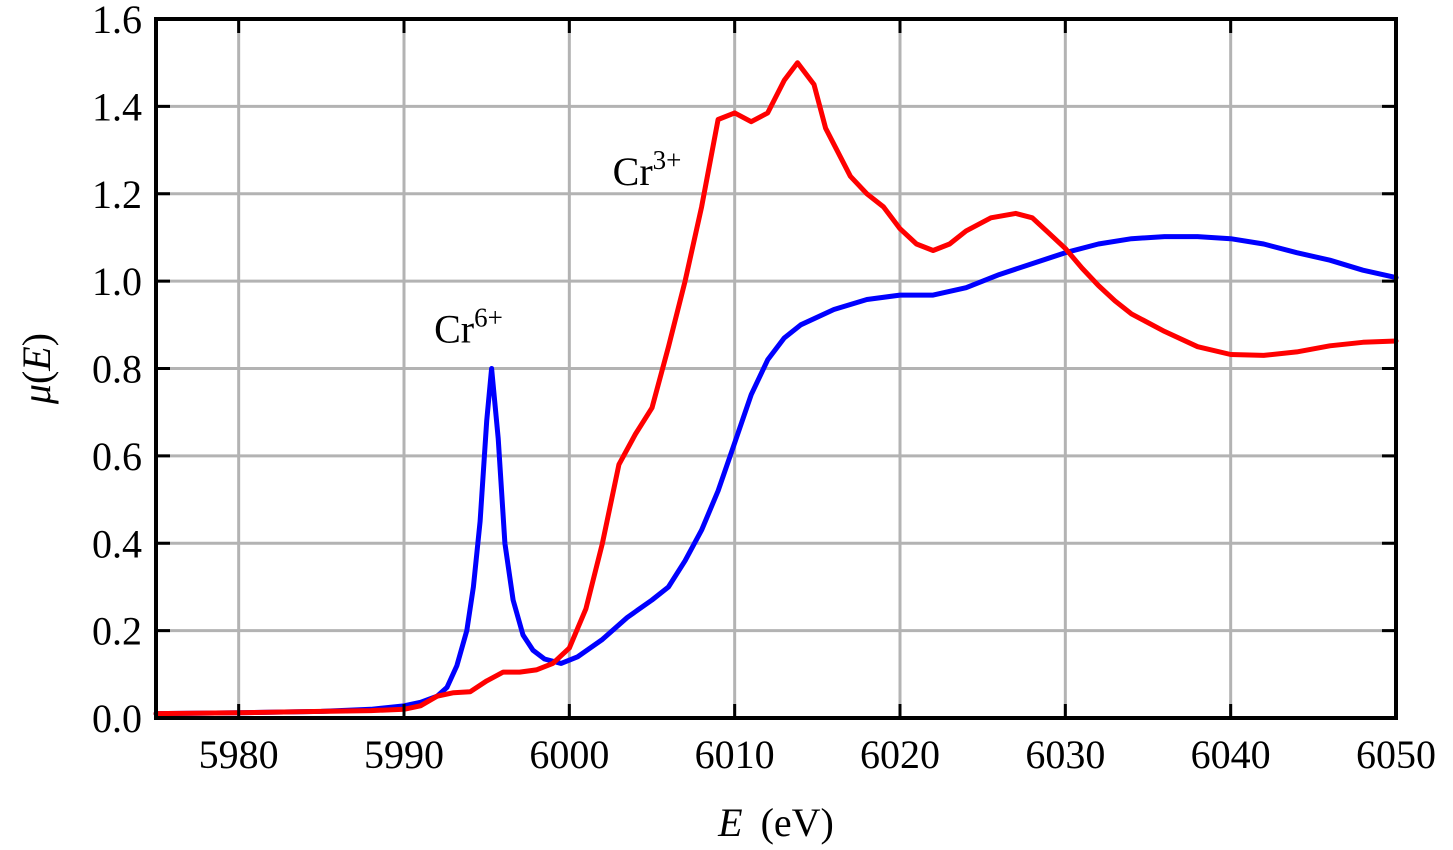 The width and height of the screenshot is (1453, 850). Describe the element at coordinates (488, 317) in the screenshot. I see `series-label-superscript: 6+` at that location.